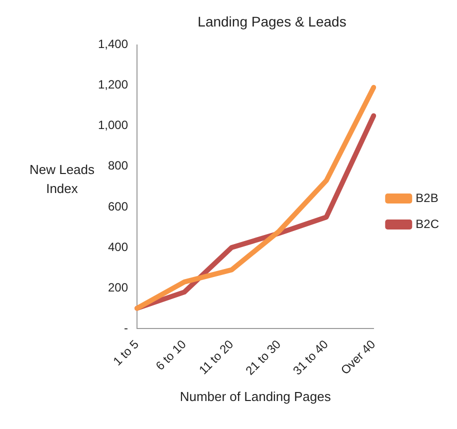 The height and width of the screenshot is (429, 457). I want to click on legend-label: B2C, so click(428, 223).